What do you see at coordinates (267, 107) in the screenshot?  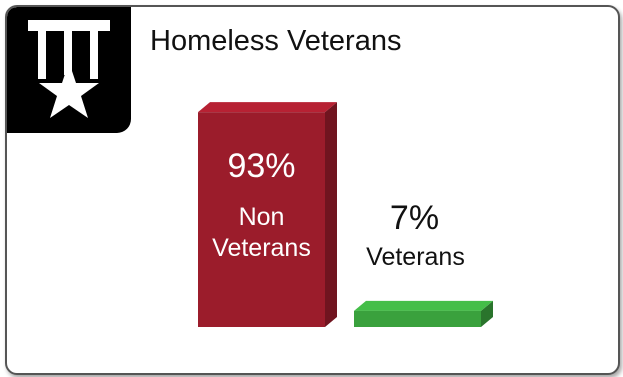 I see `bar-non-veterans-top` at bounding box center [267, 107].